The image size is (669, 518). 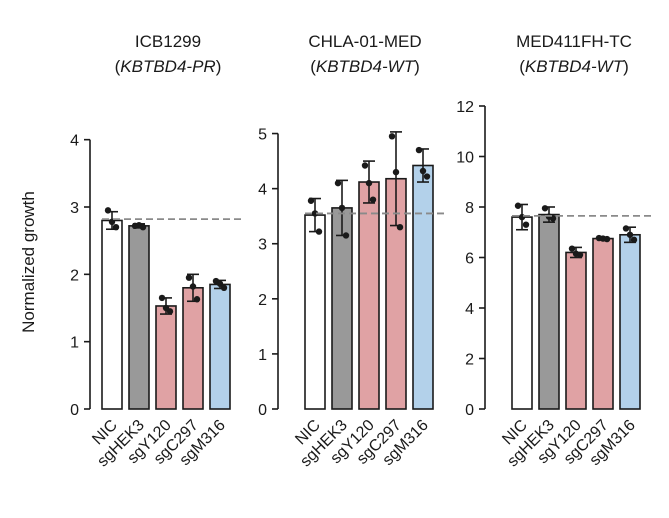 I want to click on y-tick-label: 10, so click(x=465, y=158).